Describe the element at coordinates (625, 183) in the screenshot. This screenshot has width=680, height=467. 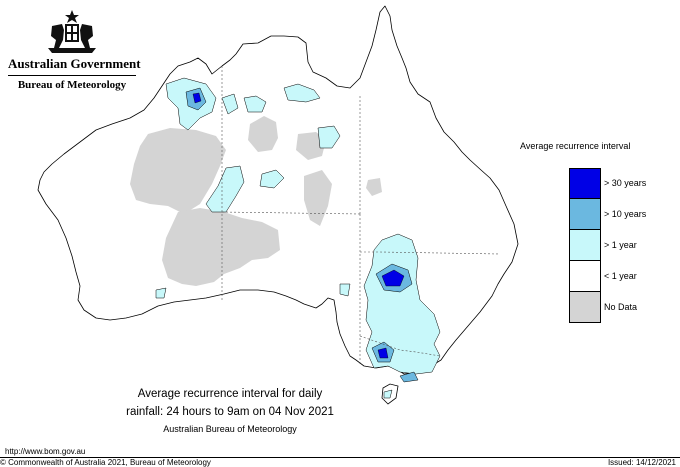
I see `legend-label: > 30 years` at that location.